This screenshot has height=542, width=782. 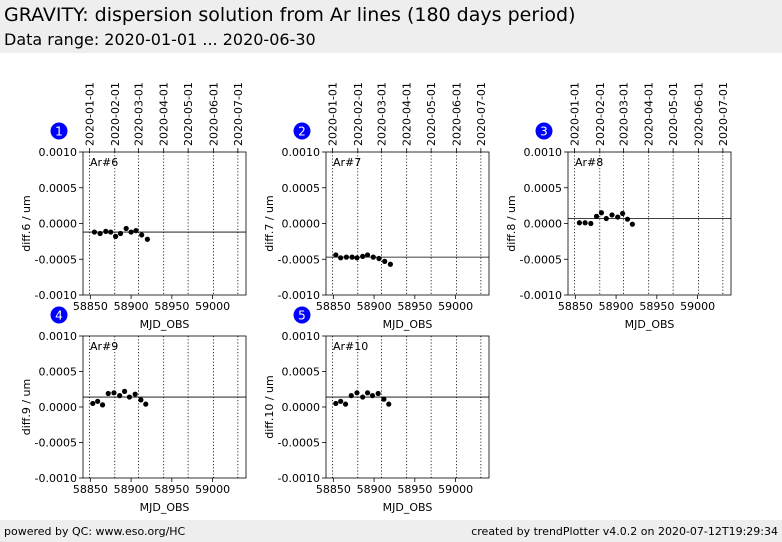 I want to click on y-axis-label: diff.6 / um, so click(x=26, y=223).